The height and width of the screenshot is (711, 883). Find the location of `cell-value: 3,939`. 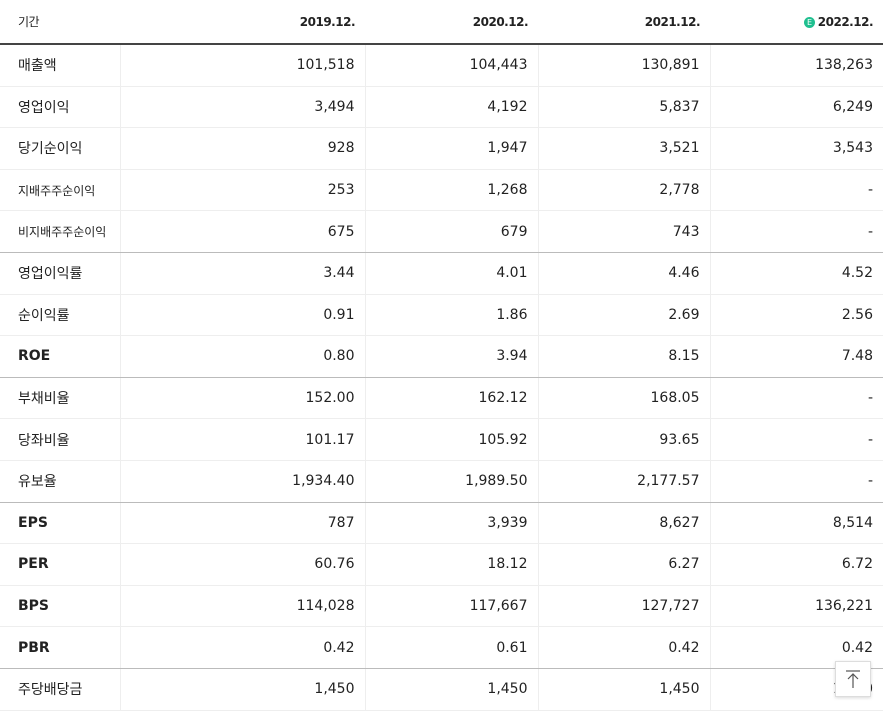

cell-value: 3,939 is located at coordinates (451, 523).